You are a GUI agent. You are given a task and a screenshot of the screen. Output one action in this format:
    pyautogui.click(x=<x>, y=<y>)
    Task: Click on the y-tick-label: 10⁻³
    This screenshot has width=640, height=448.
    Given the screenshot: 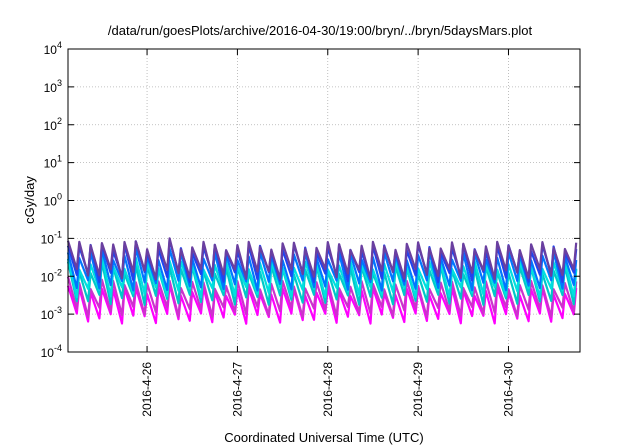 What is the action you would take?
    pyautogui.click(x=51, y=313)
    